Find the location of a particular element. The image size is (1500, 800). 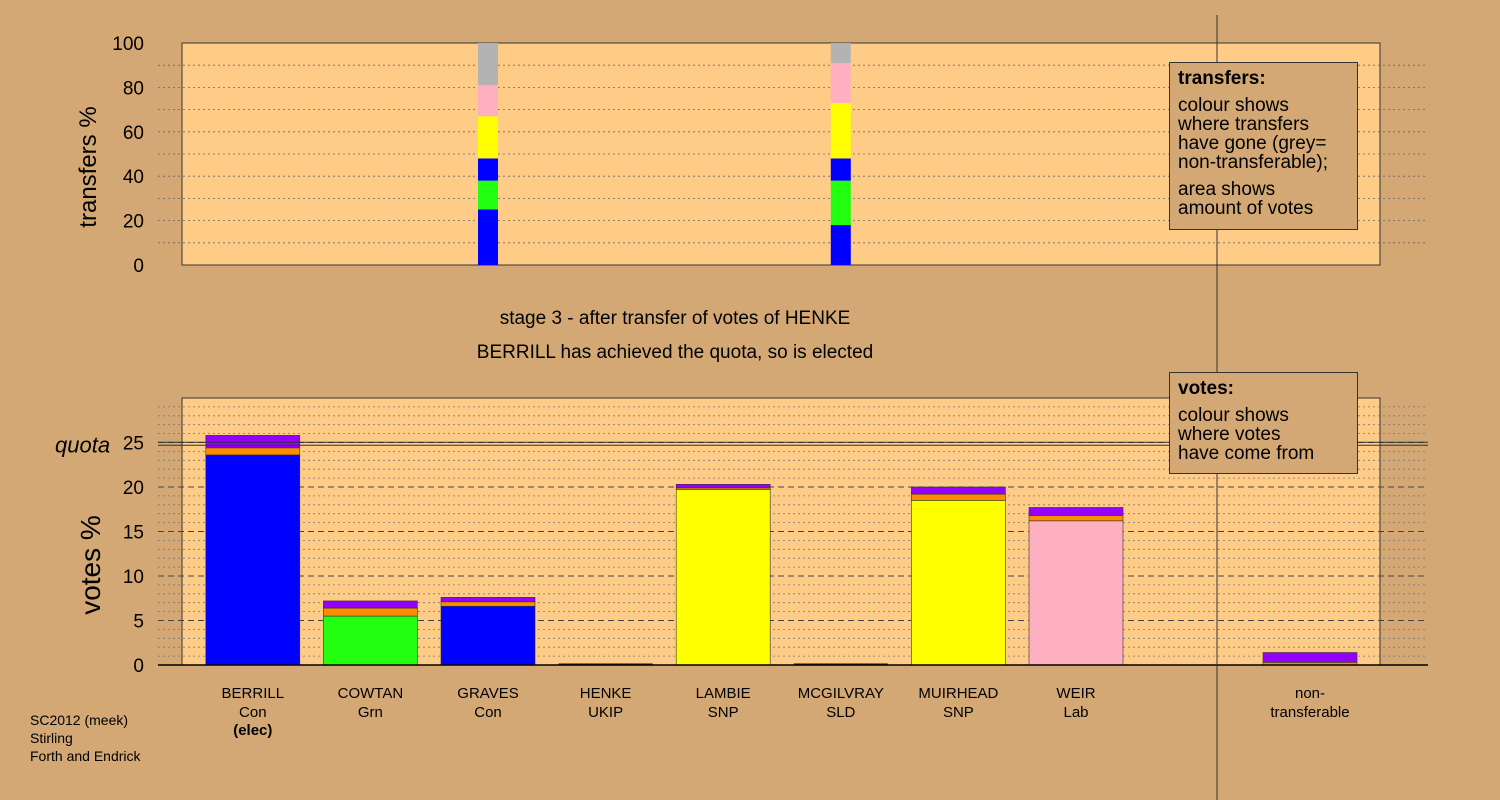

nontransferable-segment-sld is located at coordinates (1310, 657).